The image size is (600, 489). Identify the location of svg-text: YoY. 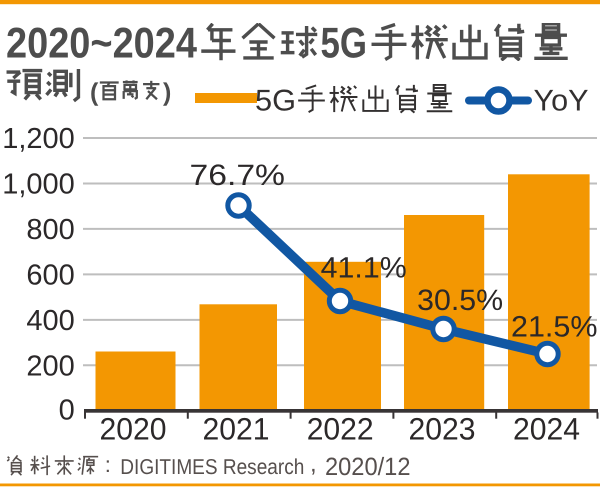
(561, 100).